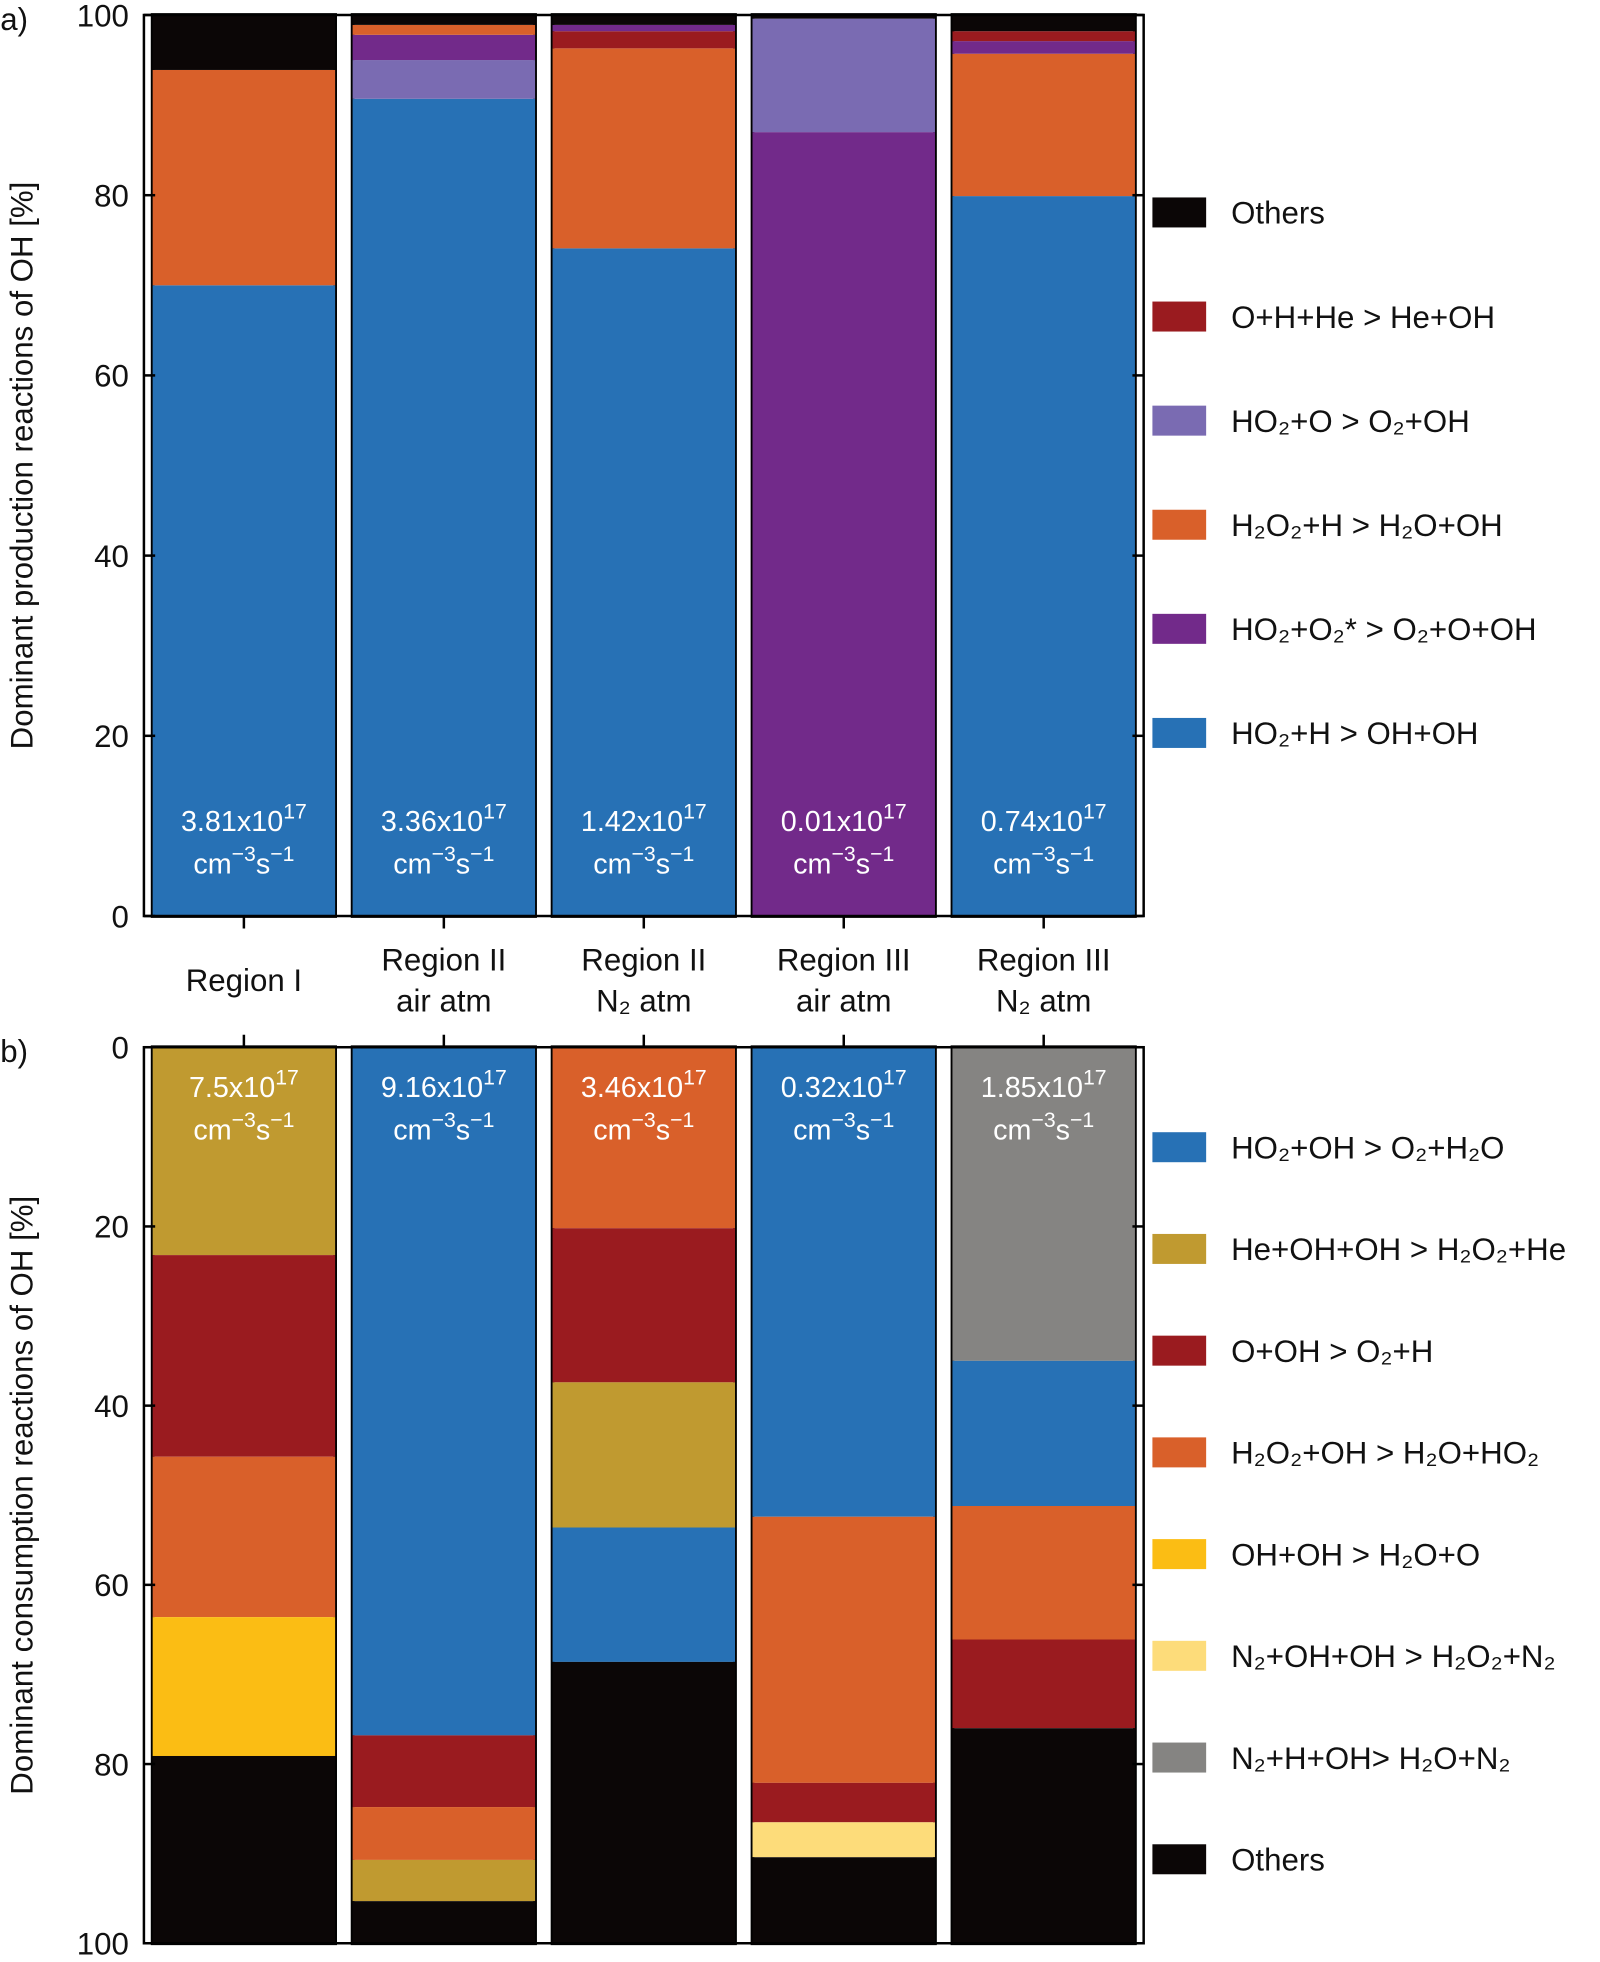 The width and height of the screenshot is (1600, 1962). What do you see at coordinates (432, 1088) in the screenshot?
I see `rate-coef: 9.16x10` at bounding box center [432, 1088].